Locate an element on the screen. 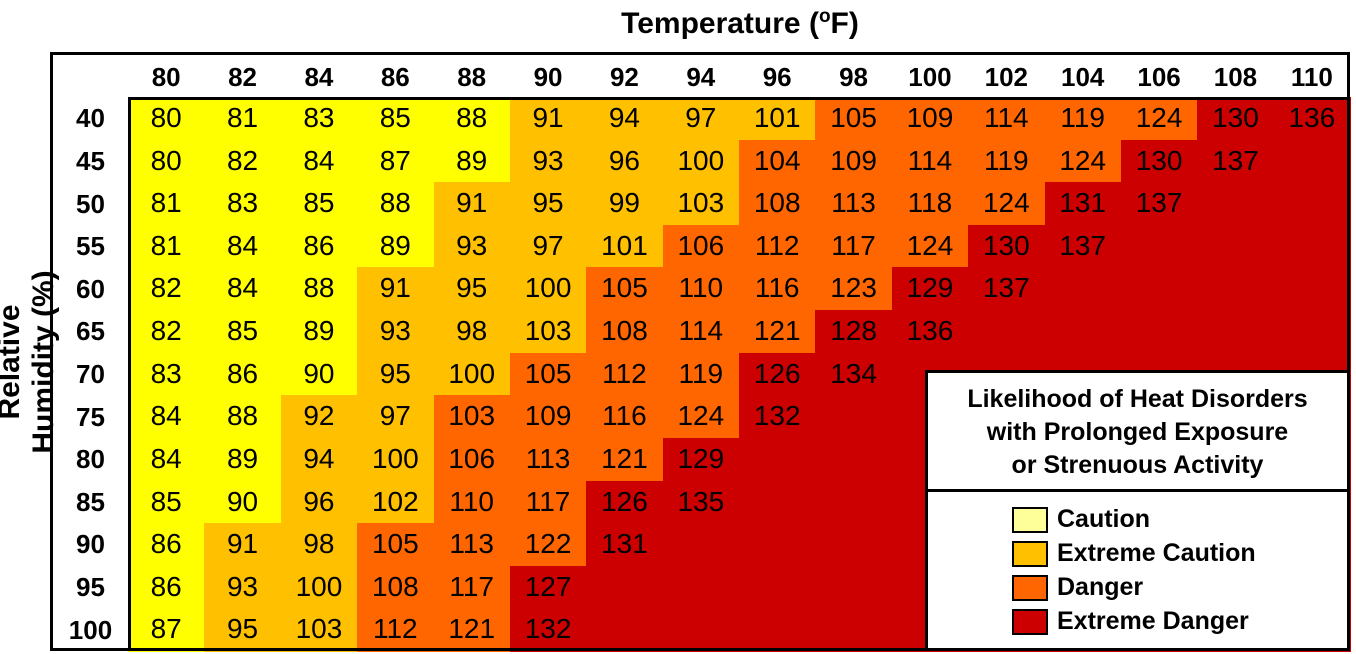 The height and width of the screenshot is (654, 1356). heat-index-value: 127 is located at coordinates (548, 586).